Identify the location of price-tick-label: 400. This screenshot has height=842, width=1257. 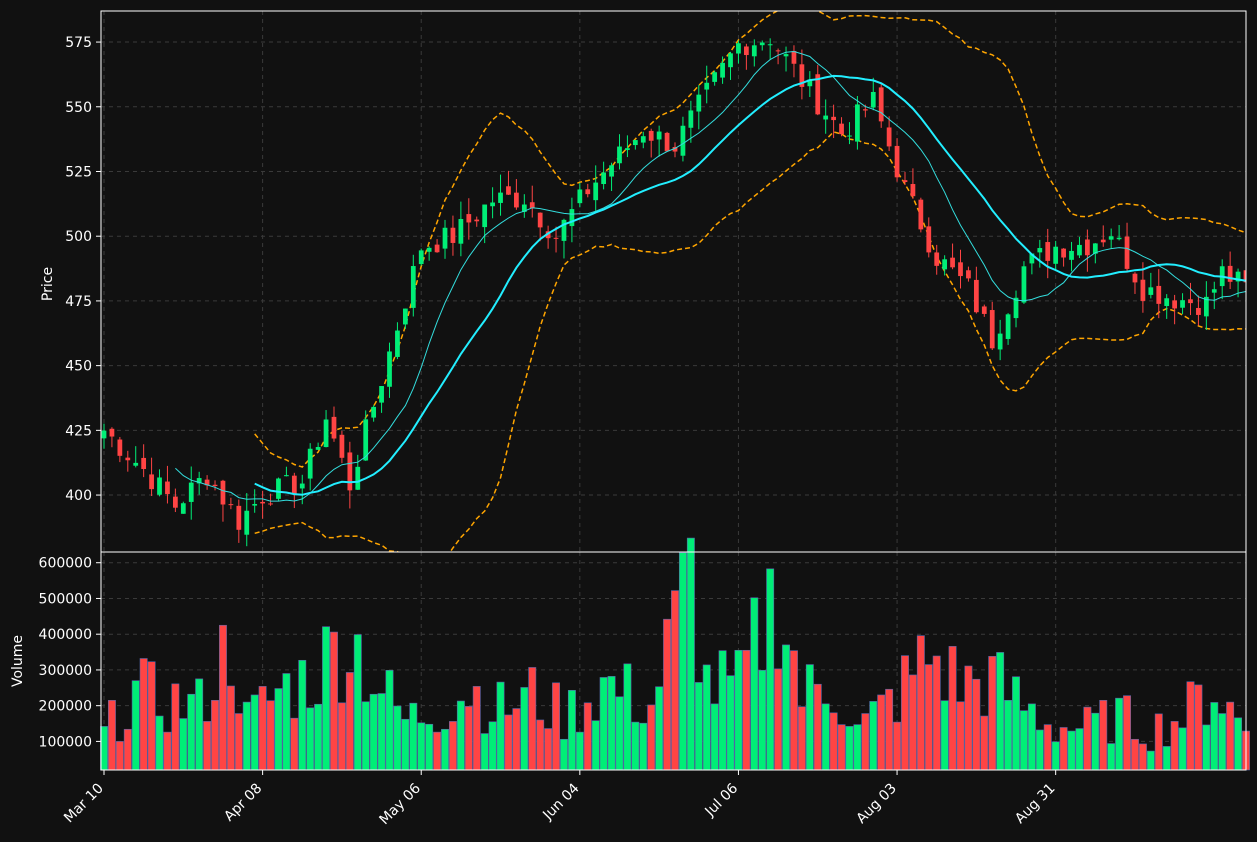
(78, 496).